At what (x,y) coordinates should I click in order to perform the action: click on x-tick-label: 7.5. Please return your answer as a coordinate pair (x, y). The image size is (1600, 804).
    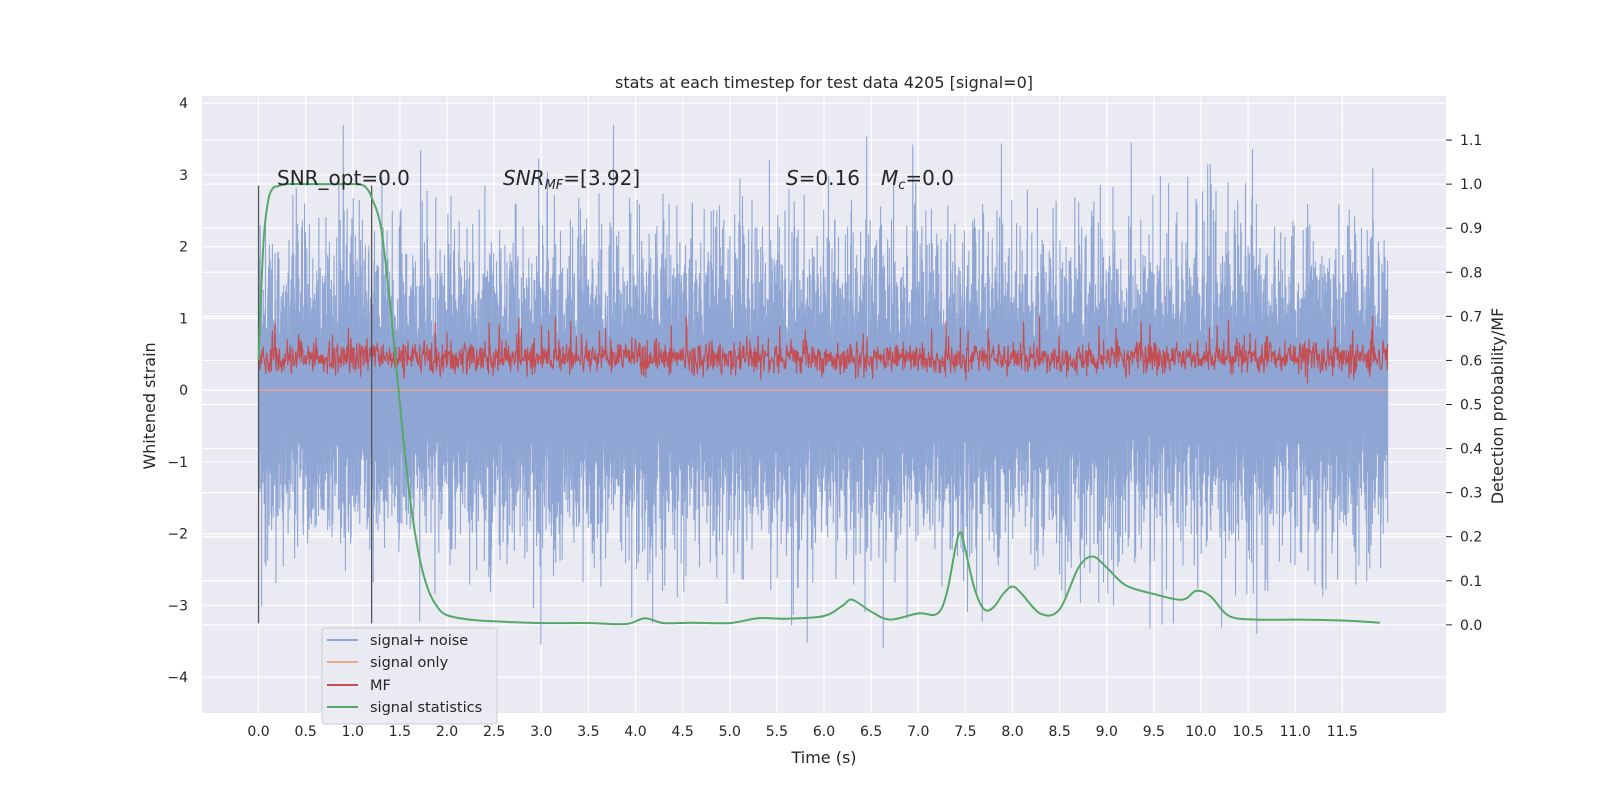
    Looking at the image, I should click on (965, 732).